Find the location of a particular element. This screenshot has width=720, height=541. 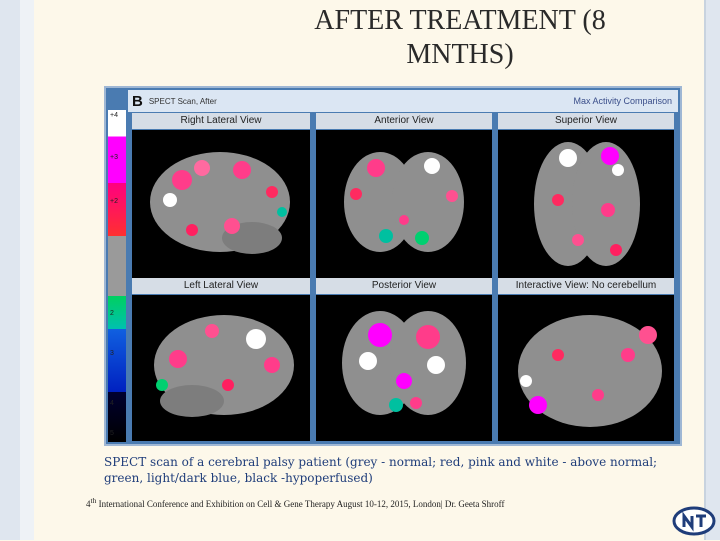

brain-anterior is located at coordinates (404, 204).